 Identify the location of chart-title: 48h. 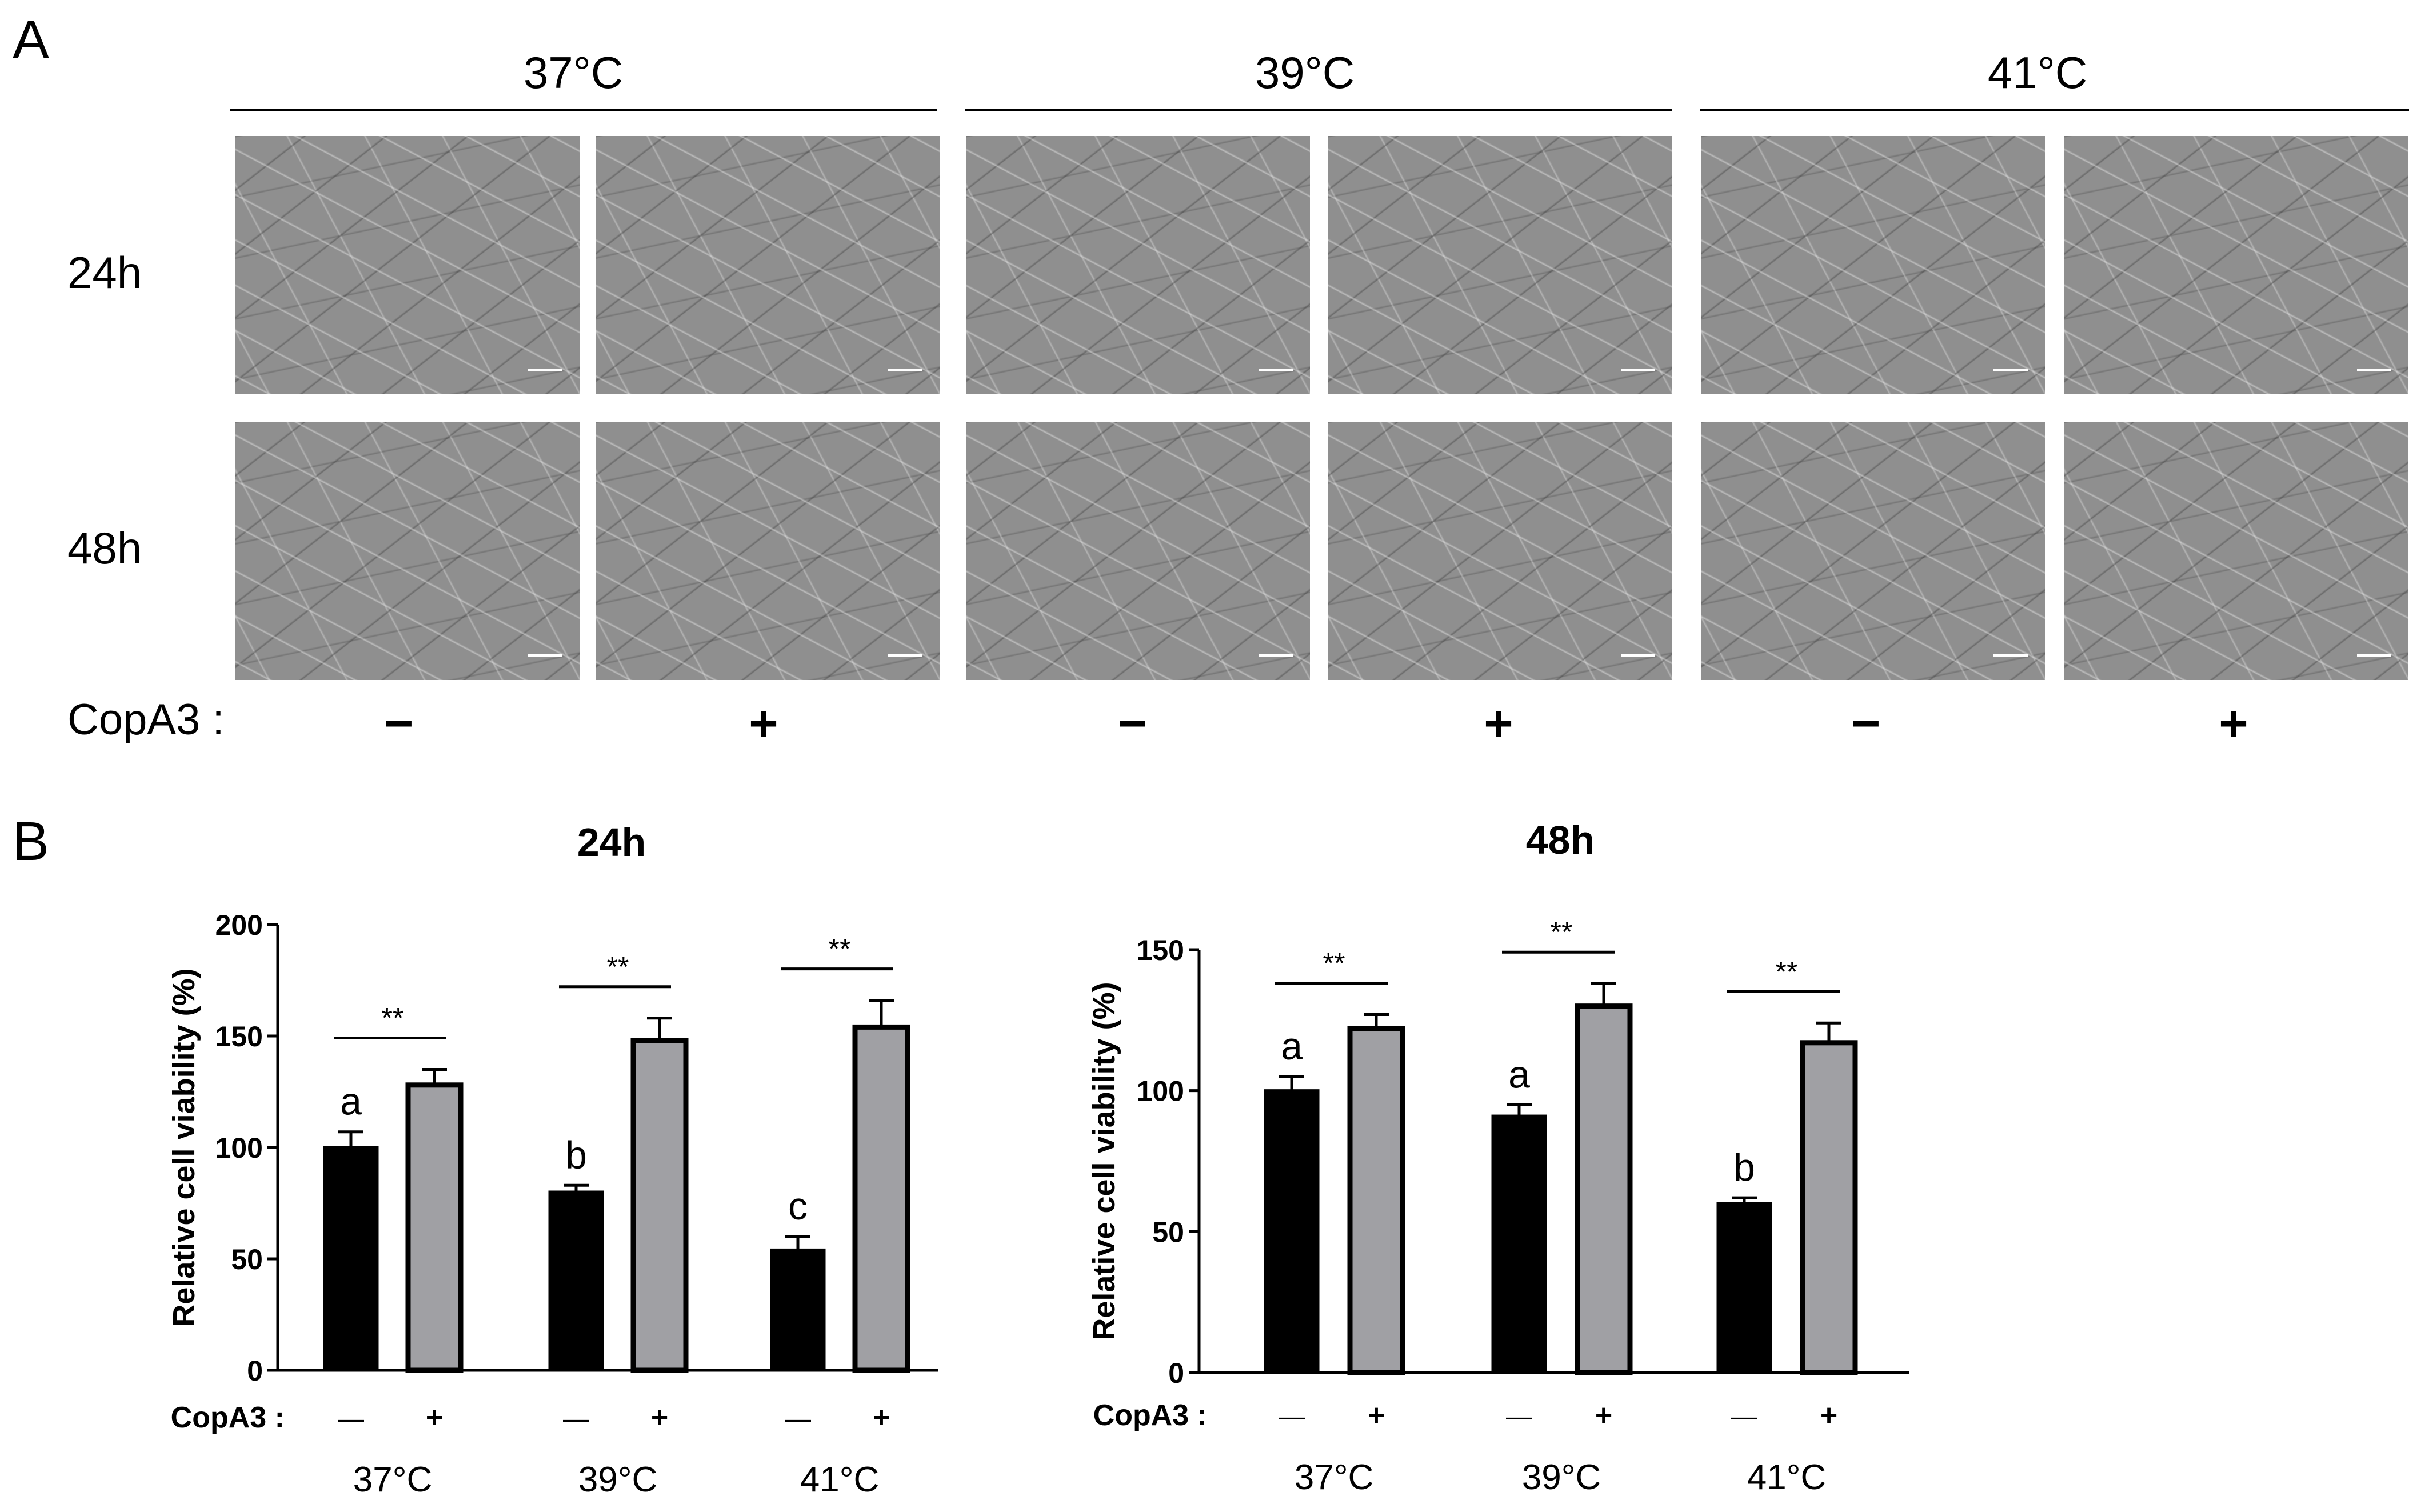
(1560, 840).